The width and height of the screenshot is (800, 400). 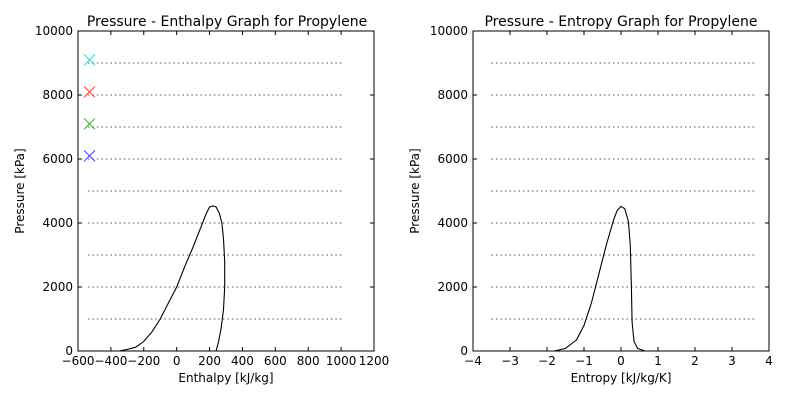 What do you see at coordinates (341, 361) in the screenshot?
I see `x-tick-label: 1000` at bounding box center [341, 361].